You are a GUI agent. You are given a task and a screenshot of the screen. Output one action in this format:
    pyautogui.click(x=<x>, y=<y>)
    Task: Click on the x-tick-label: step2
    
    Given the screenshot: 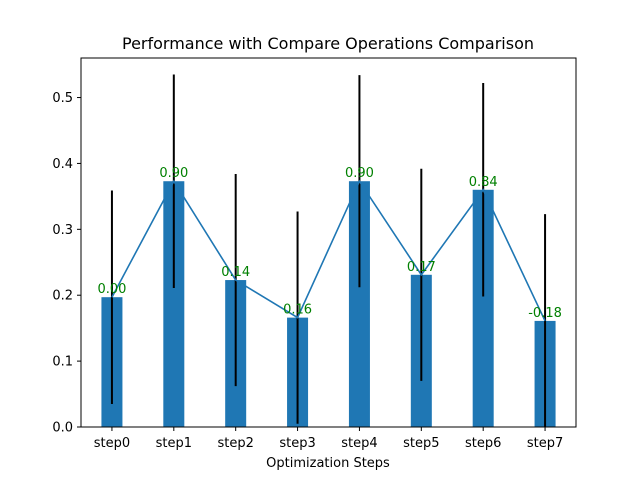 What is the action you would take?
    pyautogui.click(x=235, y=443)
    